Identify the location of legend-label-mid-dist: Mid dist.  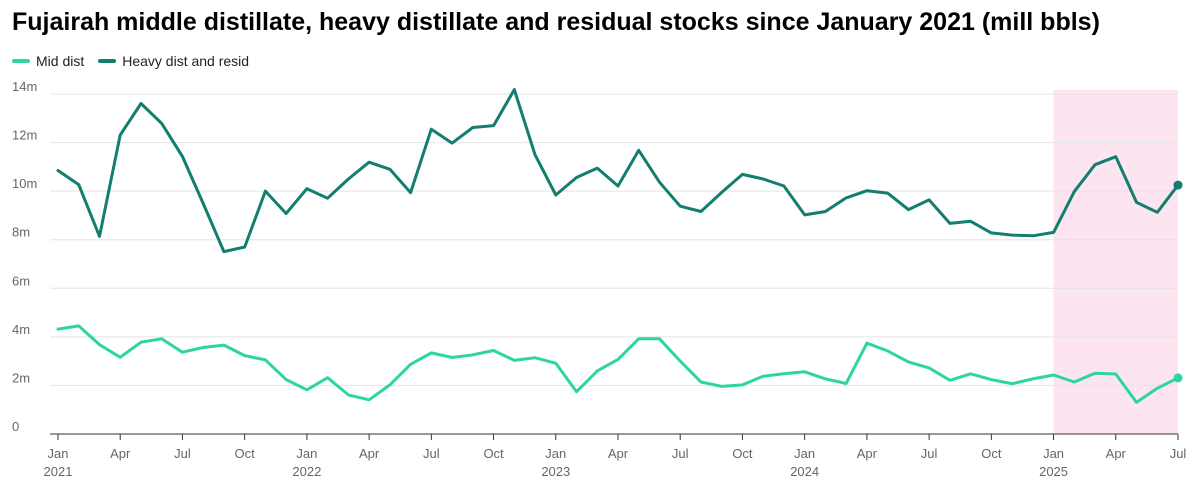
(60, 61).